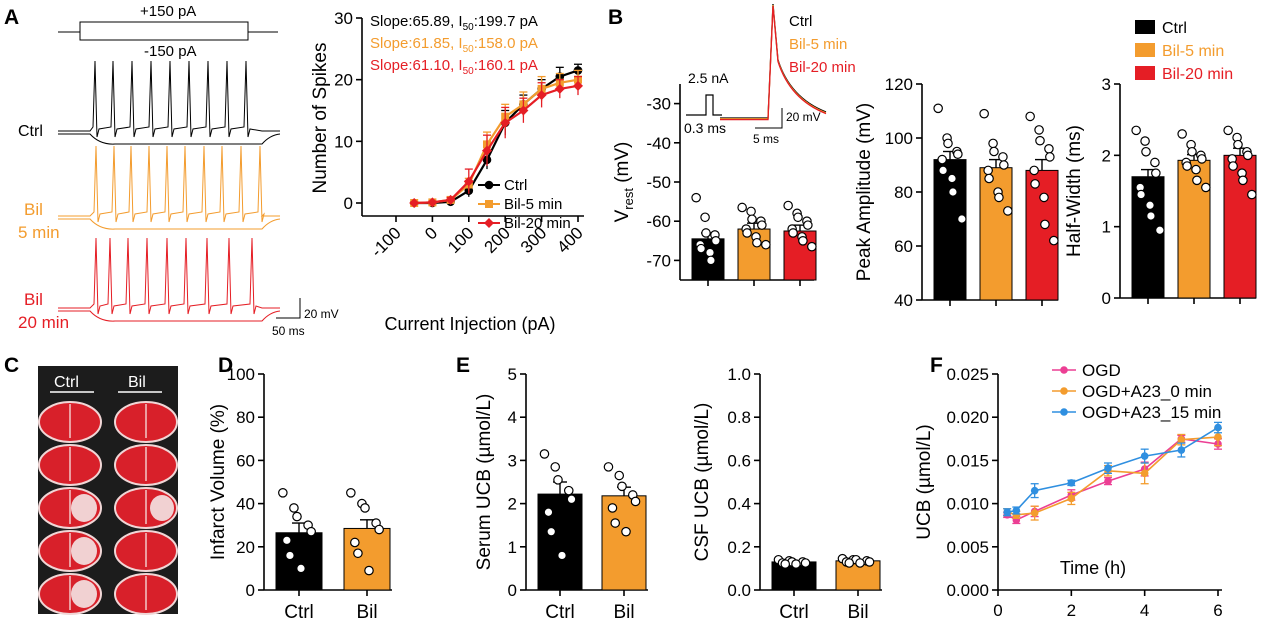 The image size is (1269, 624). I want to click on y-axis-label-sub: rest, so click(628, 199).